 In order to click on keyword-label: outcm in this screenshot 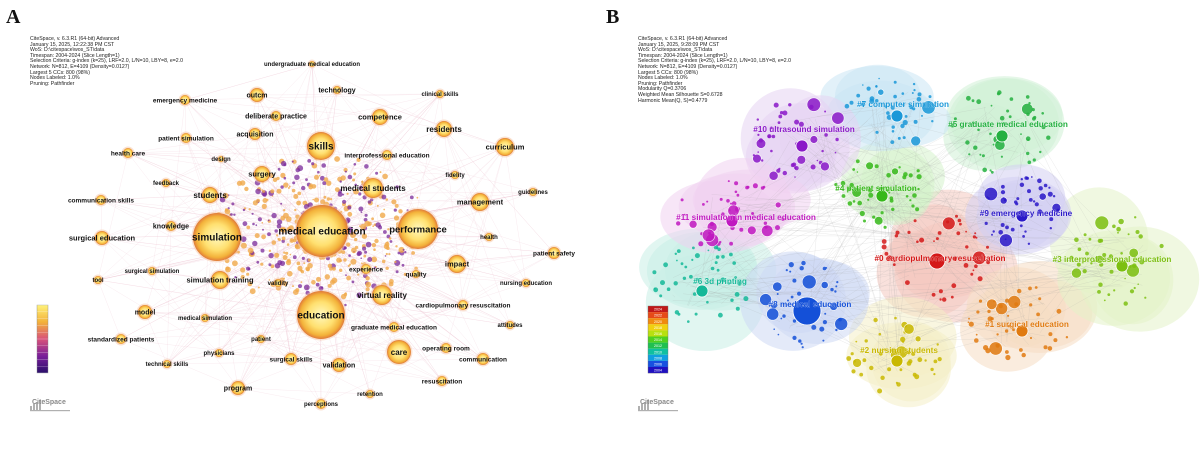, I will do `click(257, 95)`.